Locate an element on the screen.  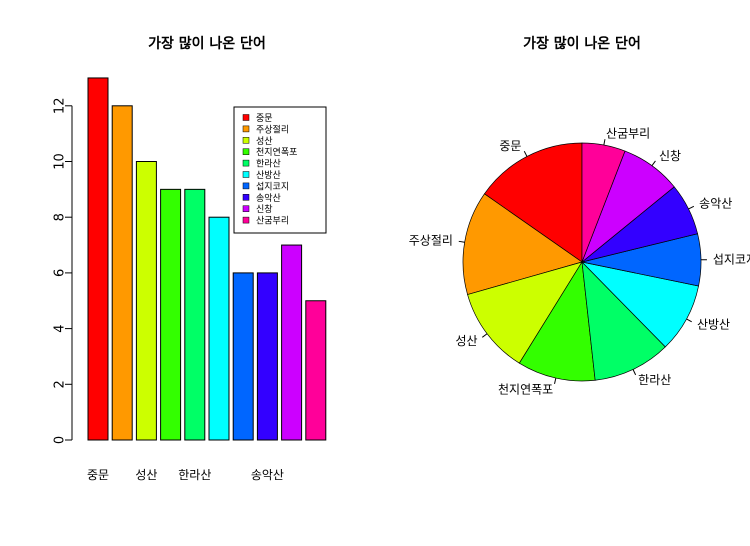
legend-entry: 산굼부리 is located at coordinates (272, 221).